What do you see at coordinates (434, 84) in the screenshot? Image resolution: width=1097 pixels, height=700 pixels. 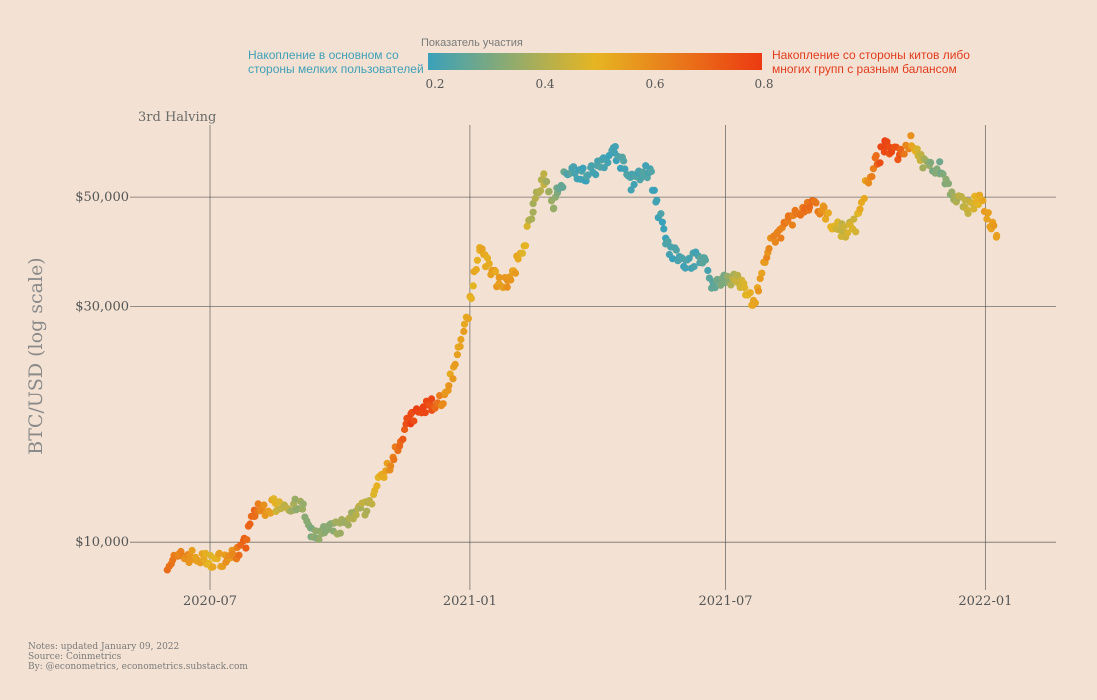 I see `legend-tick-0: 0.2` at bounding box center [434, 84].